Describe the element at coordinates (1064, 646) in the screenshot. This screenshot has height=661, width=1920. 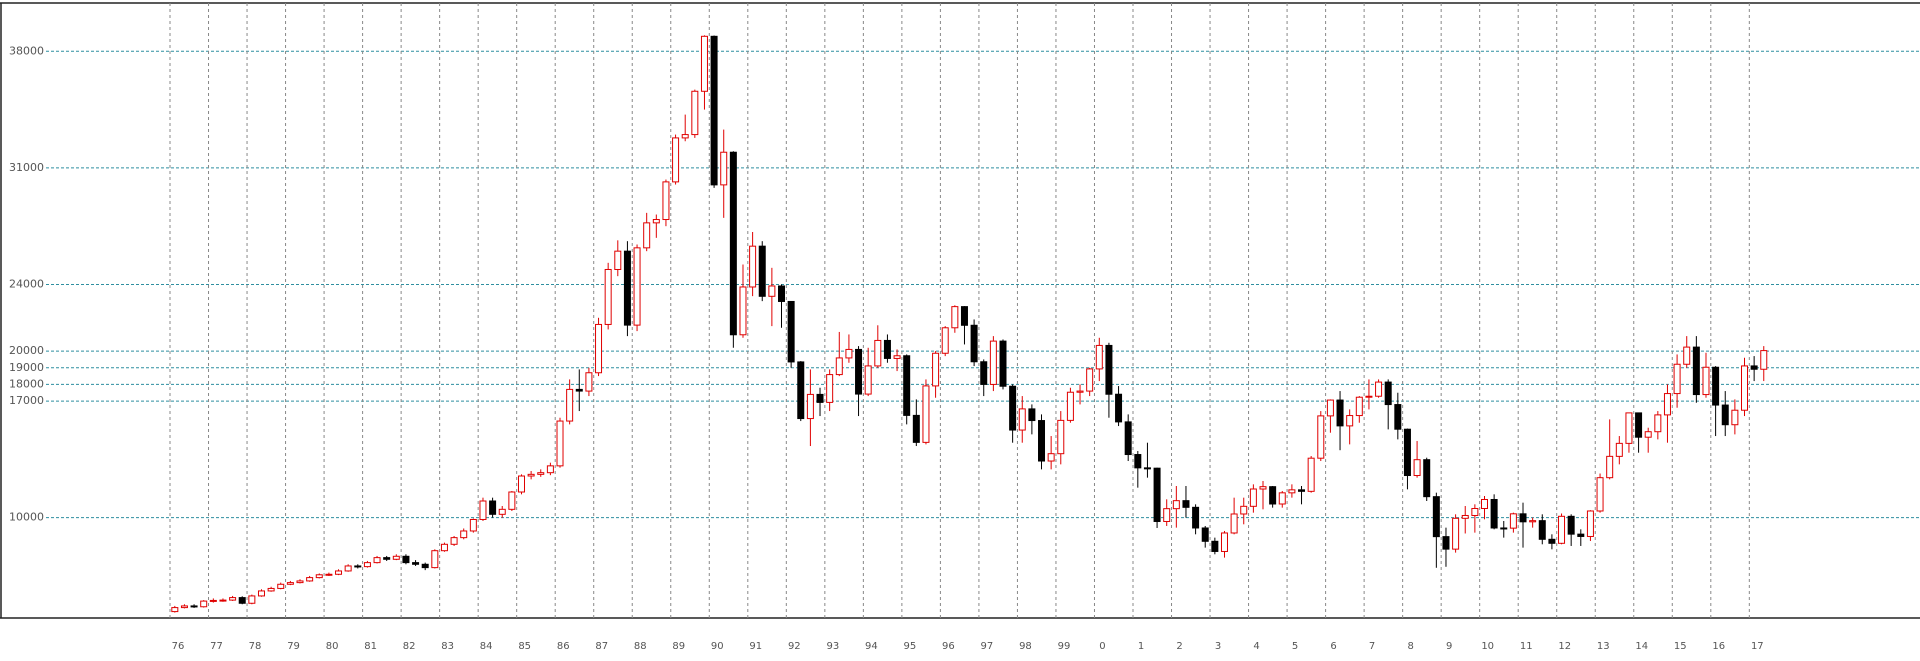
I see `x-tick-label: 99` at that location.